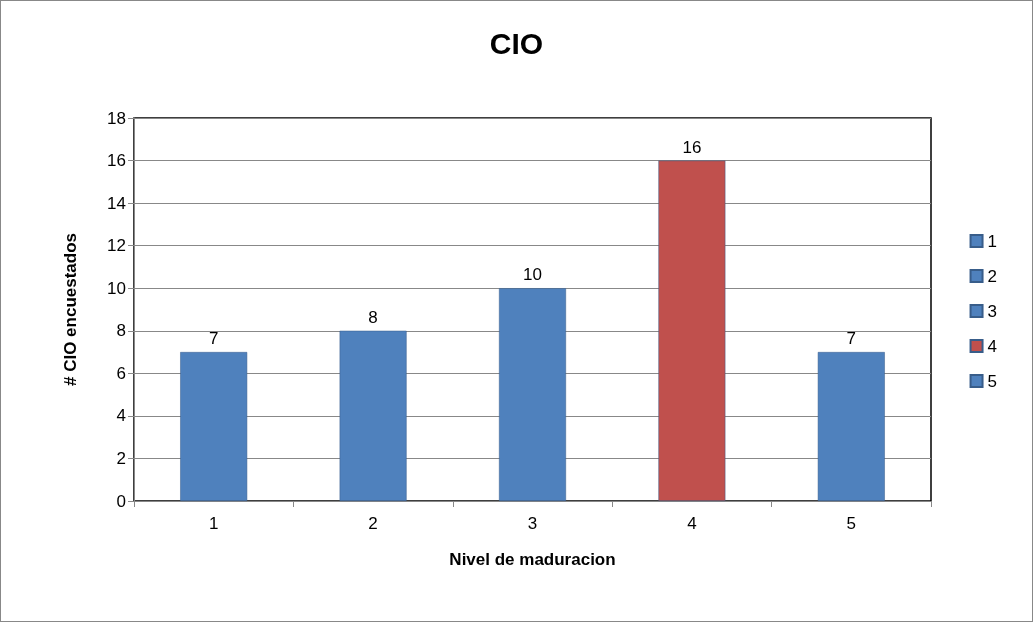  I want to click on x-tick-label: 1, so click(213, 523).